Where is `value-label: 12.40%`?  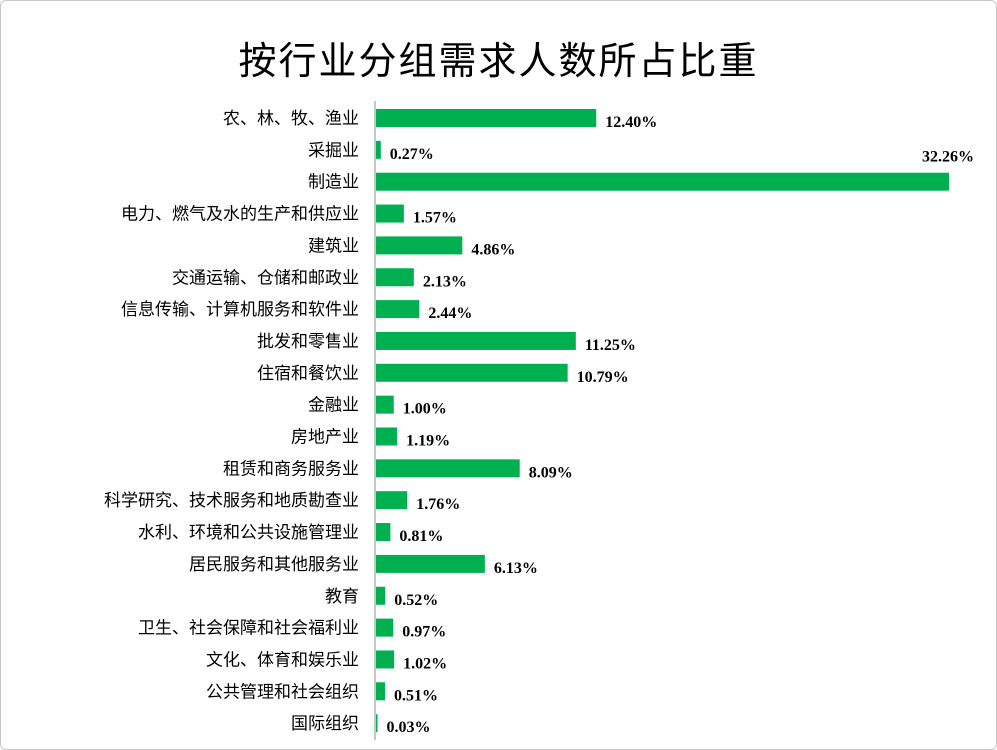 value-label: 12.40% is located at coordinates (631, 122).